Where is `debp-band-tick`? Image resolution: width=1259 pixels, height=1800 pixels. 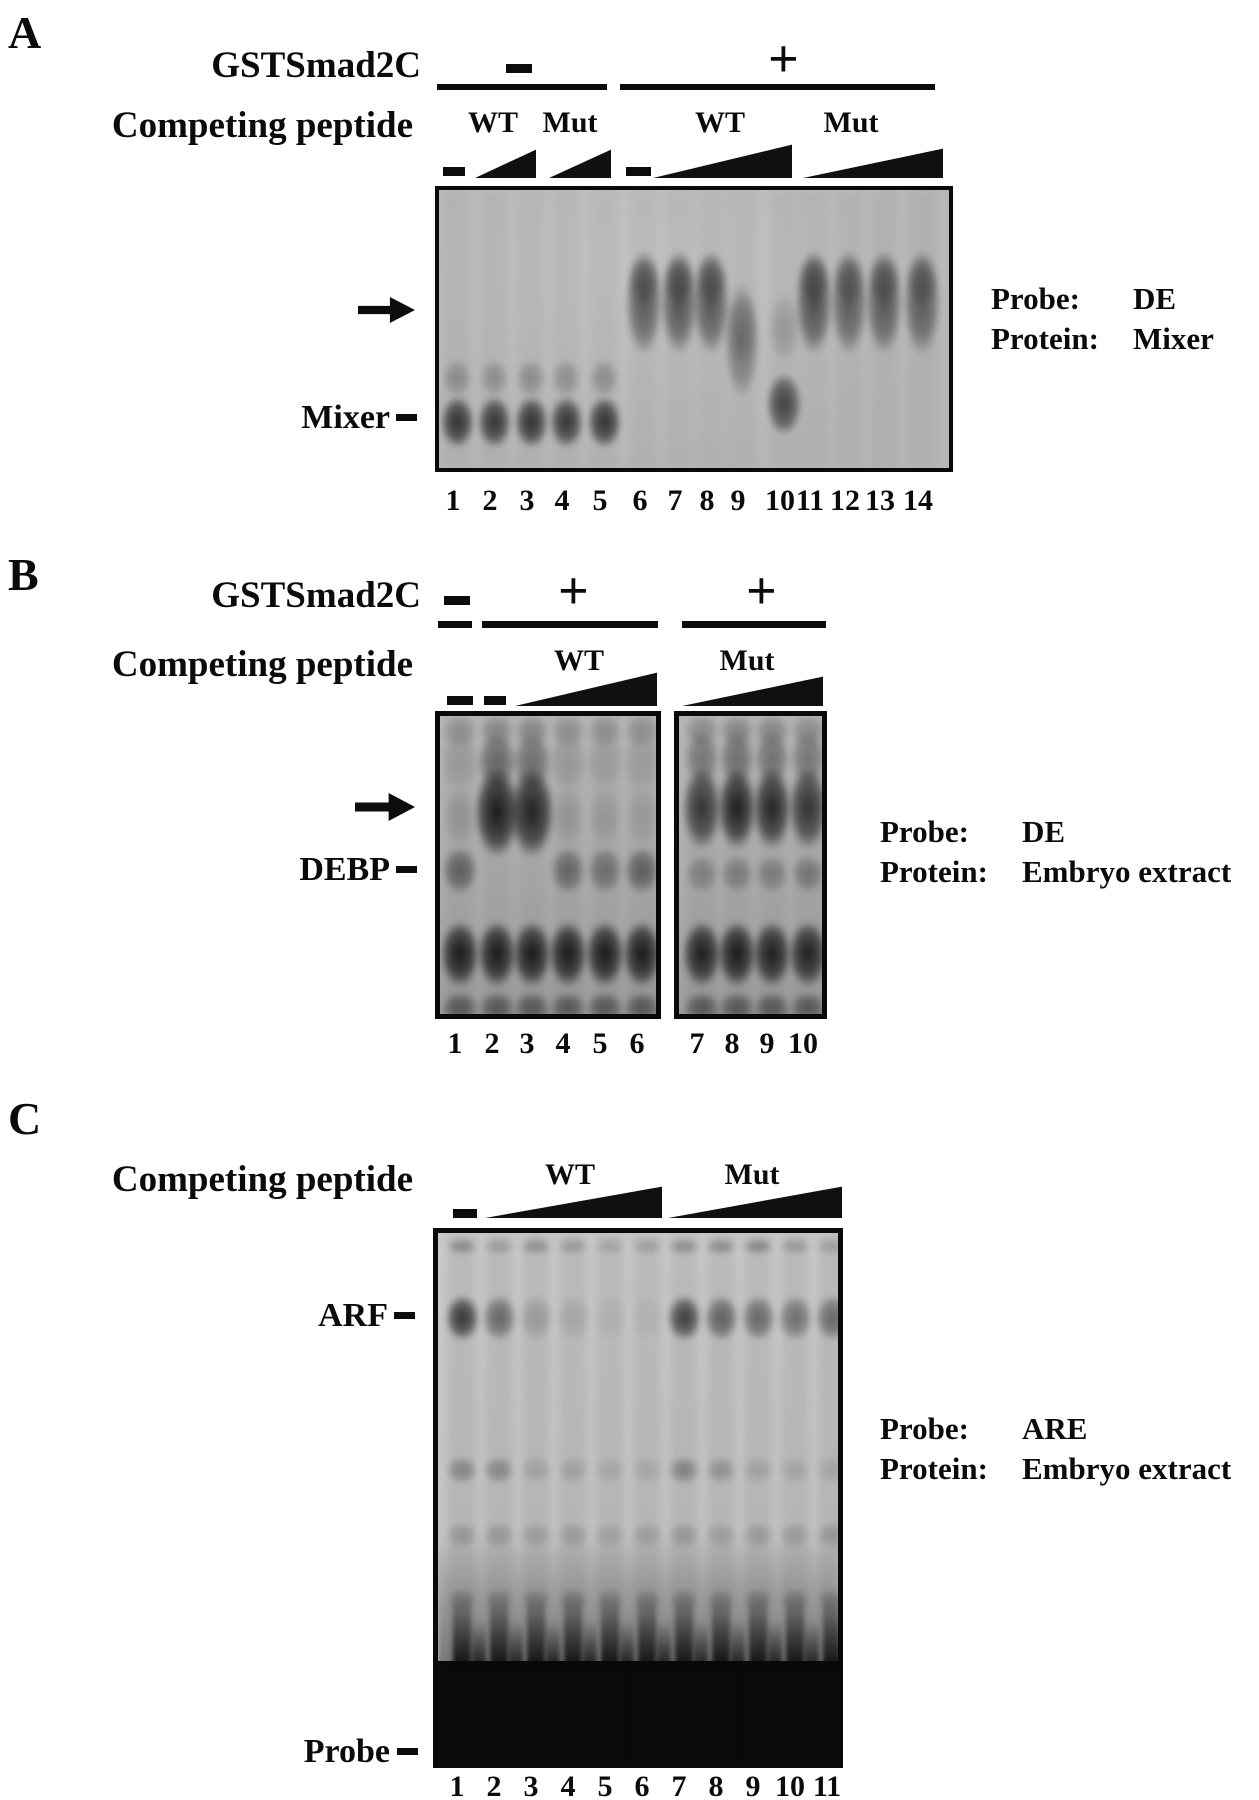 debp-band-tick is located at coordinates (406, 869).